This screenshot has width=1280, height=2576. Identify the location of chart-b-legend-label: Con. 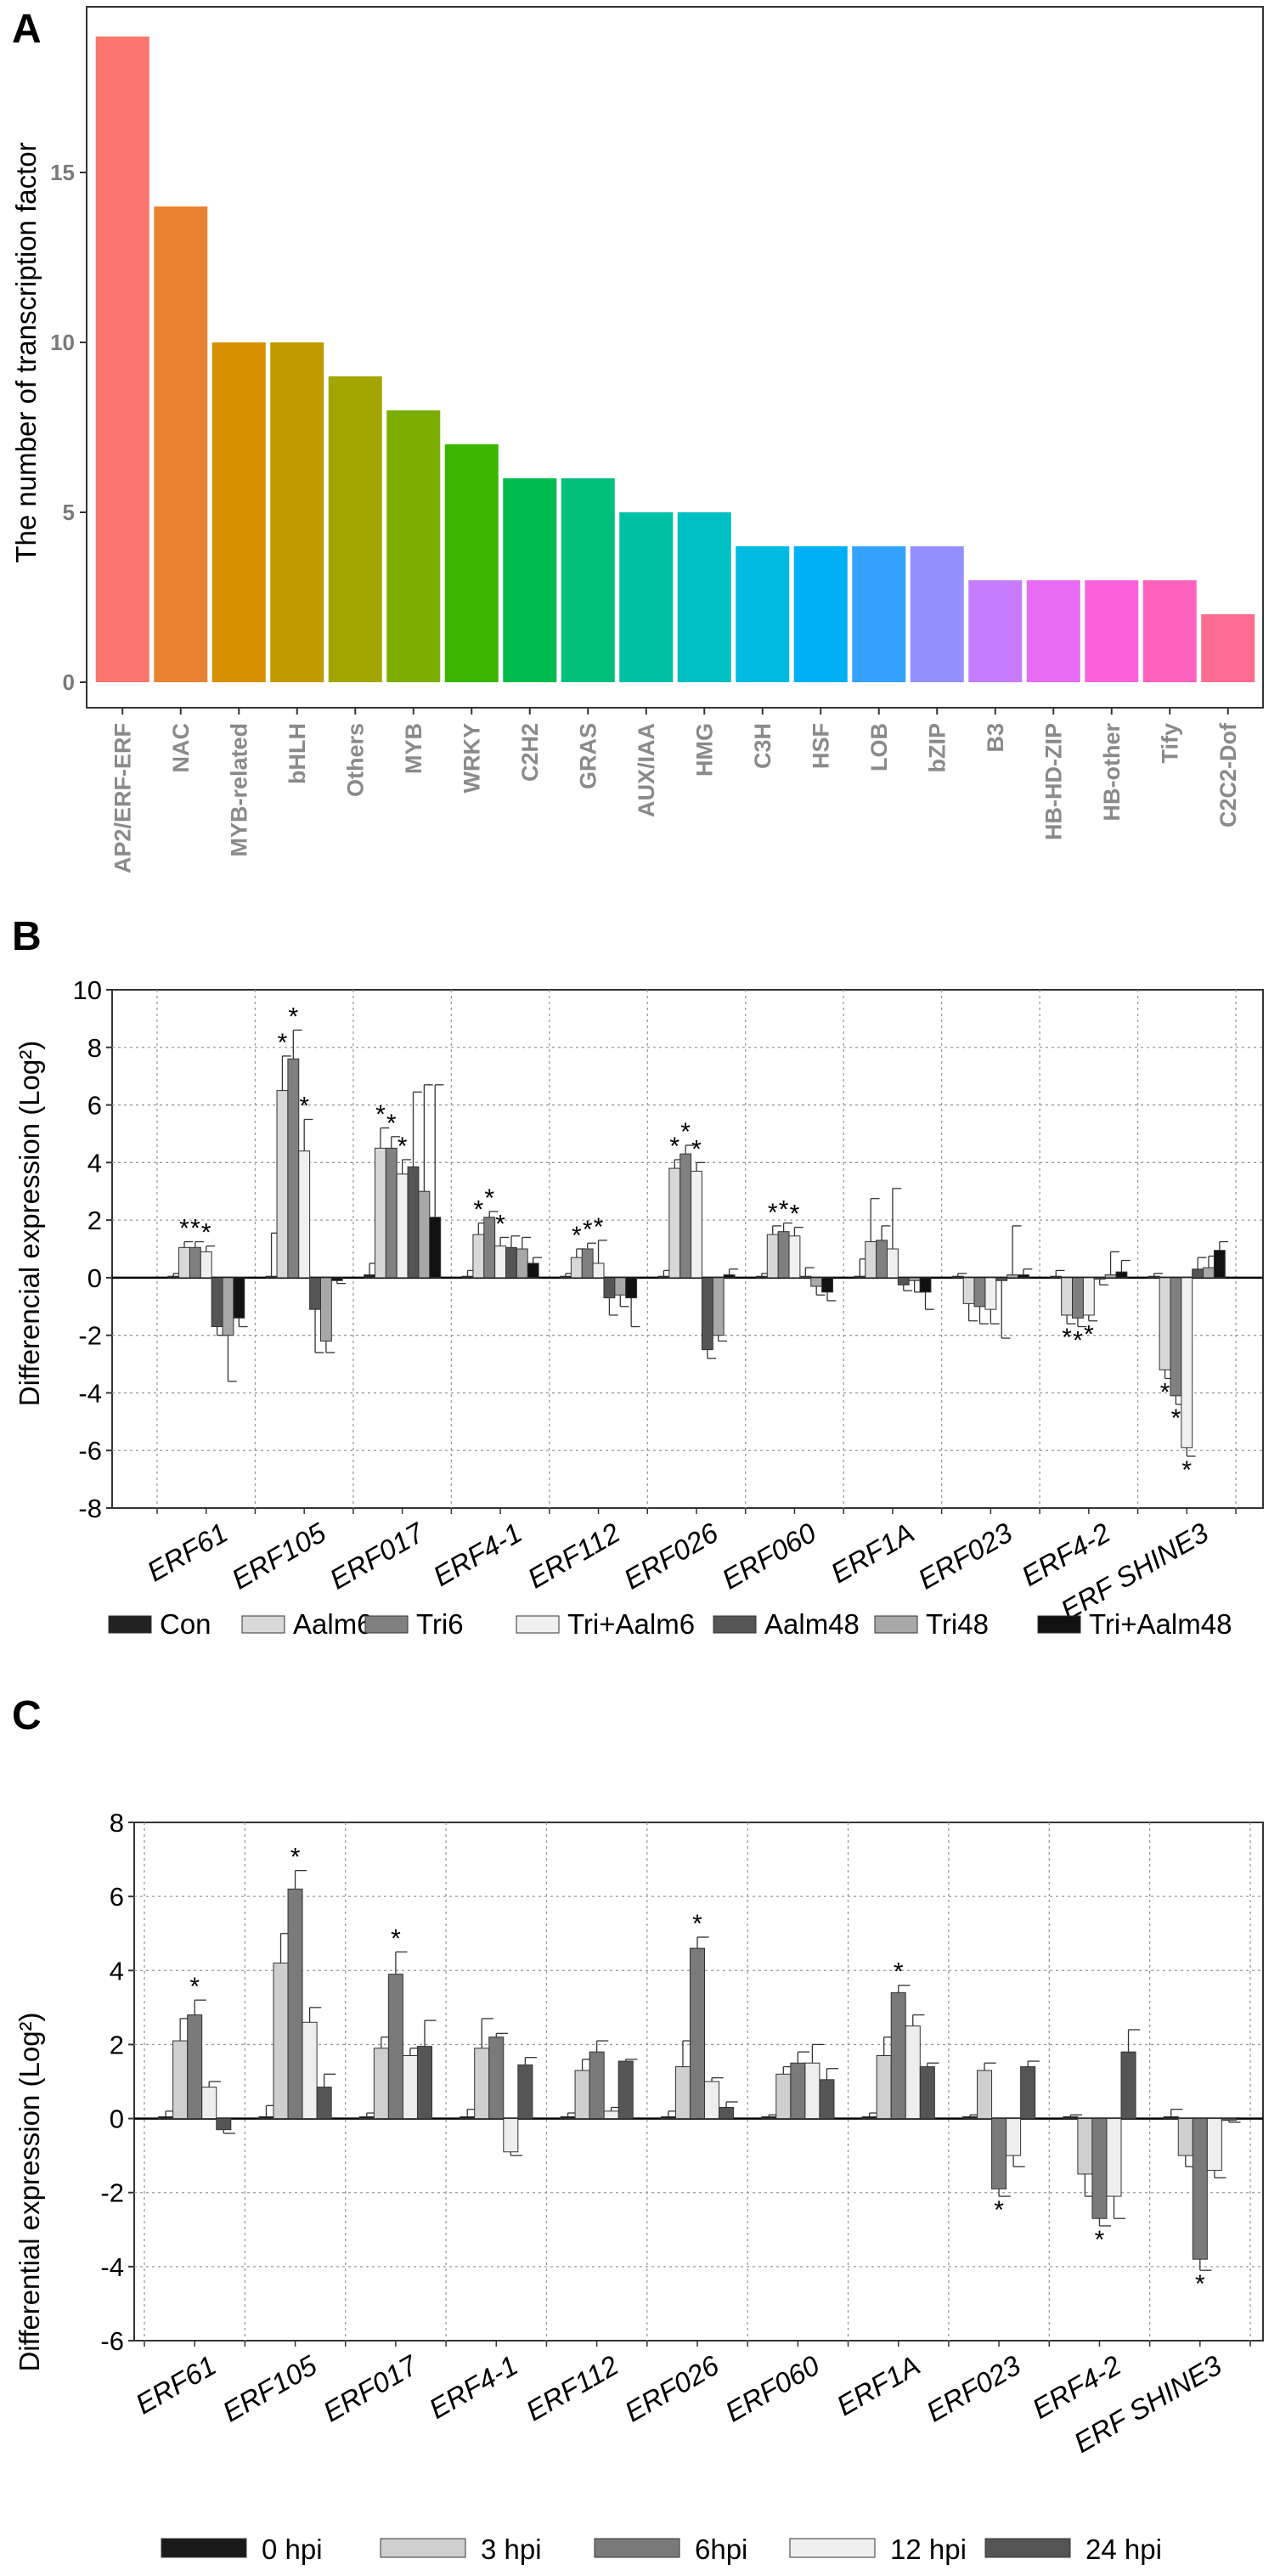
(185, 1624).